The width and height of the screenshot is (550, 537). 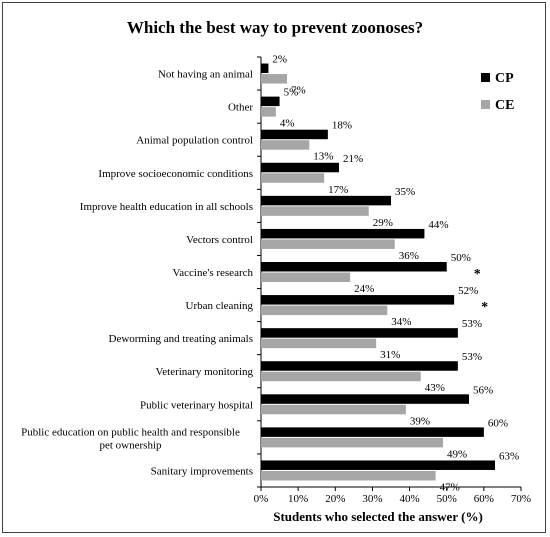 I want to click on data-label-cp: 21%, so click(x=353, y=159).